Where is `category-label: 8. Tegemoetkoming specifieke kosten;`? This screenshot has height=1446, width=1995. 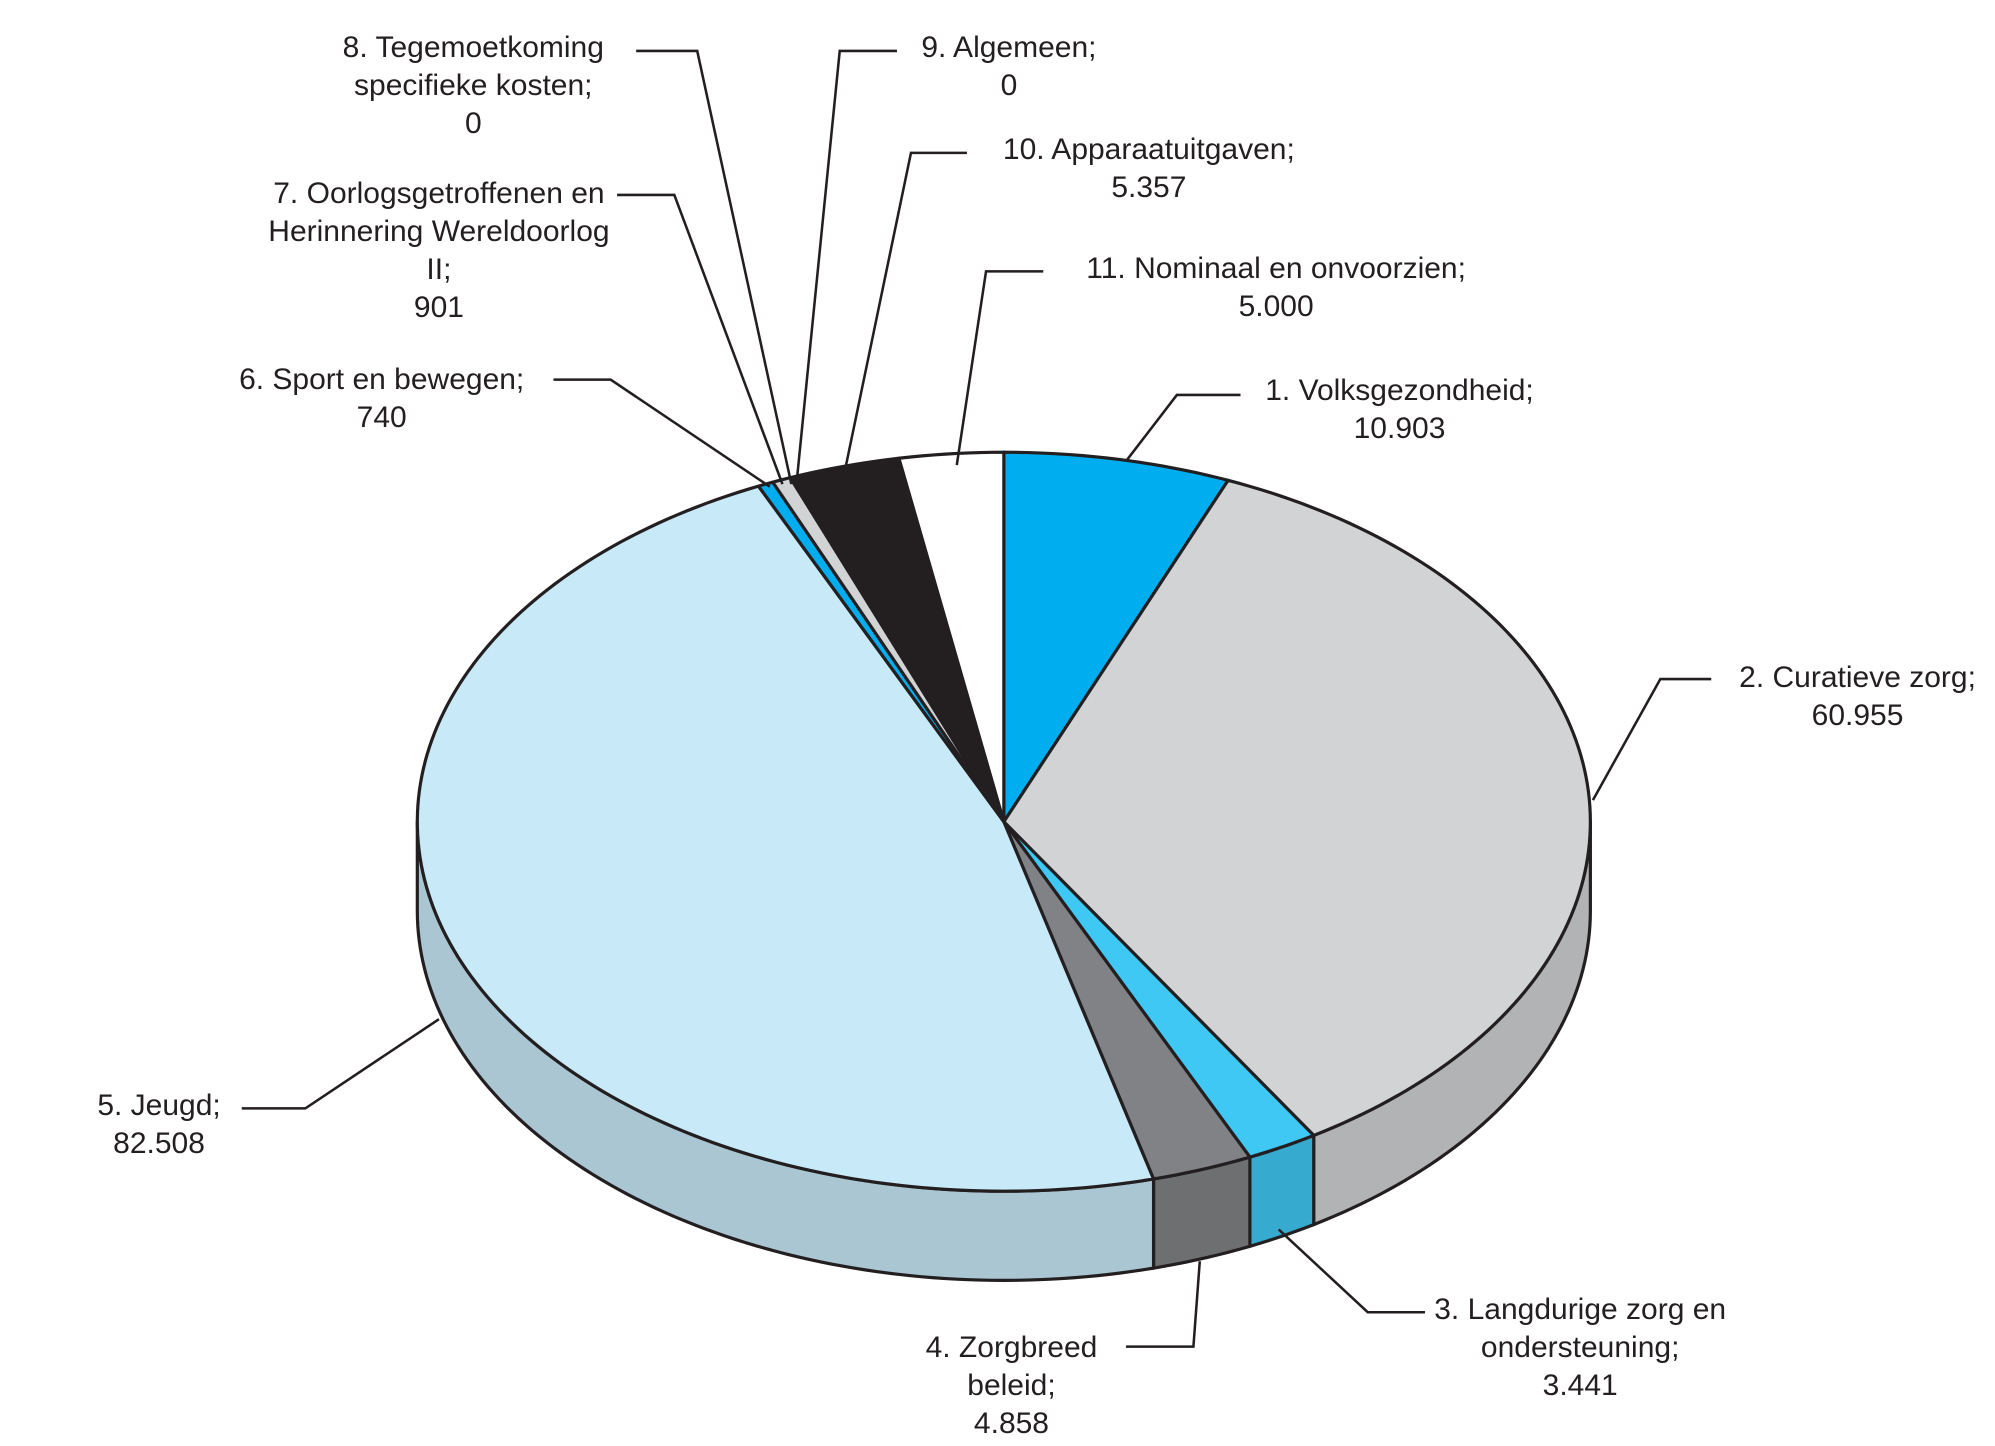
category-label: 8. Tegemoetkoming specifieke kosten; is located at coordinates (473, 67).